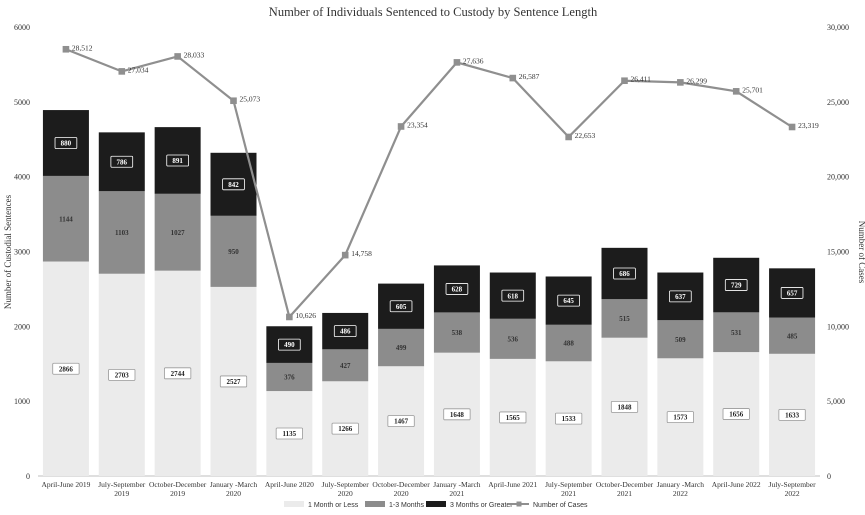 This screenshot has width=865, height=515. What do you see at coordinates (836, 401) in the screenshot?
I see `y2-tick-label: 5,000` at bounding box center [836, 401].